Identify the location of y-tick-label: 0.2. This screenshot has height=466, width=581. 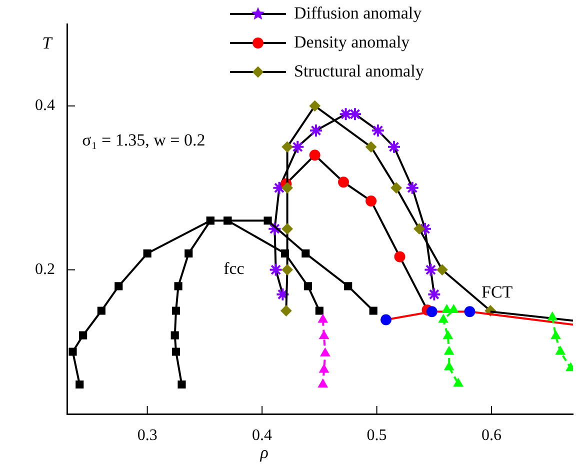
(45, 269).